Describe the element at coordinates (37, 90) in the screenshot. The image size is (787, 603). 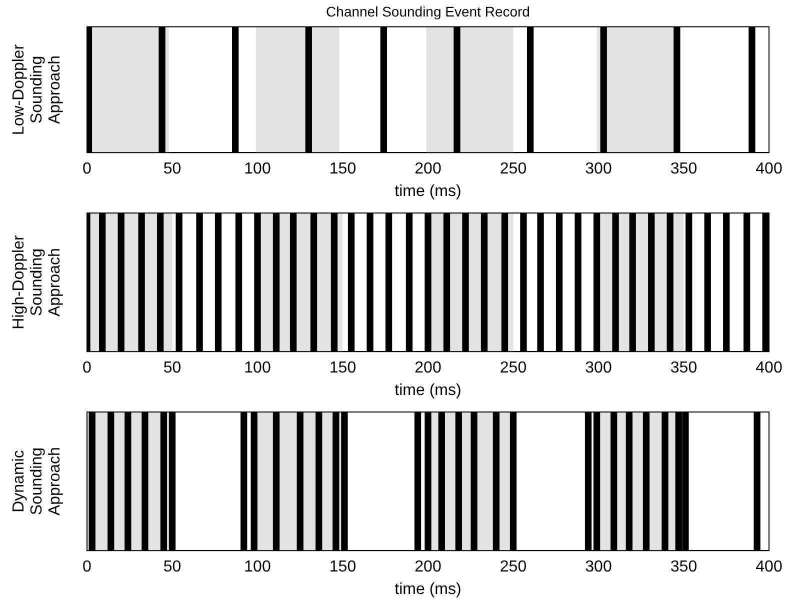
I see `y-axis-title: Low-Doppler Sounding Approach` at that location.